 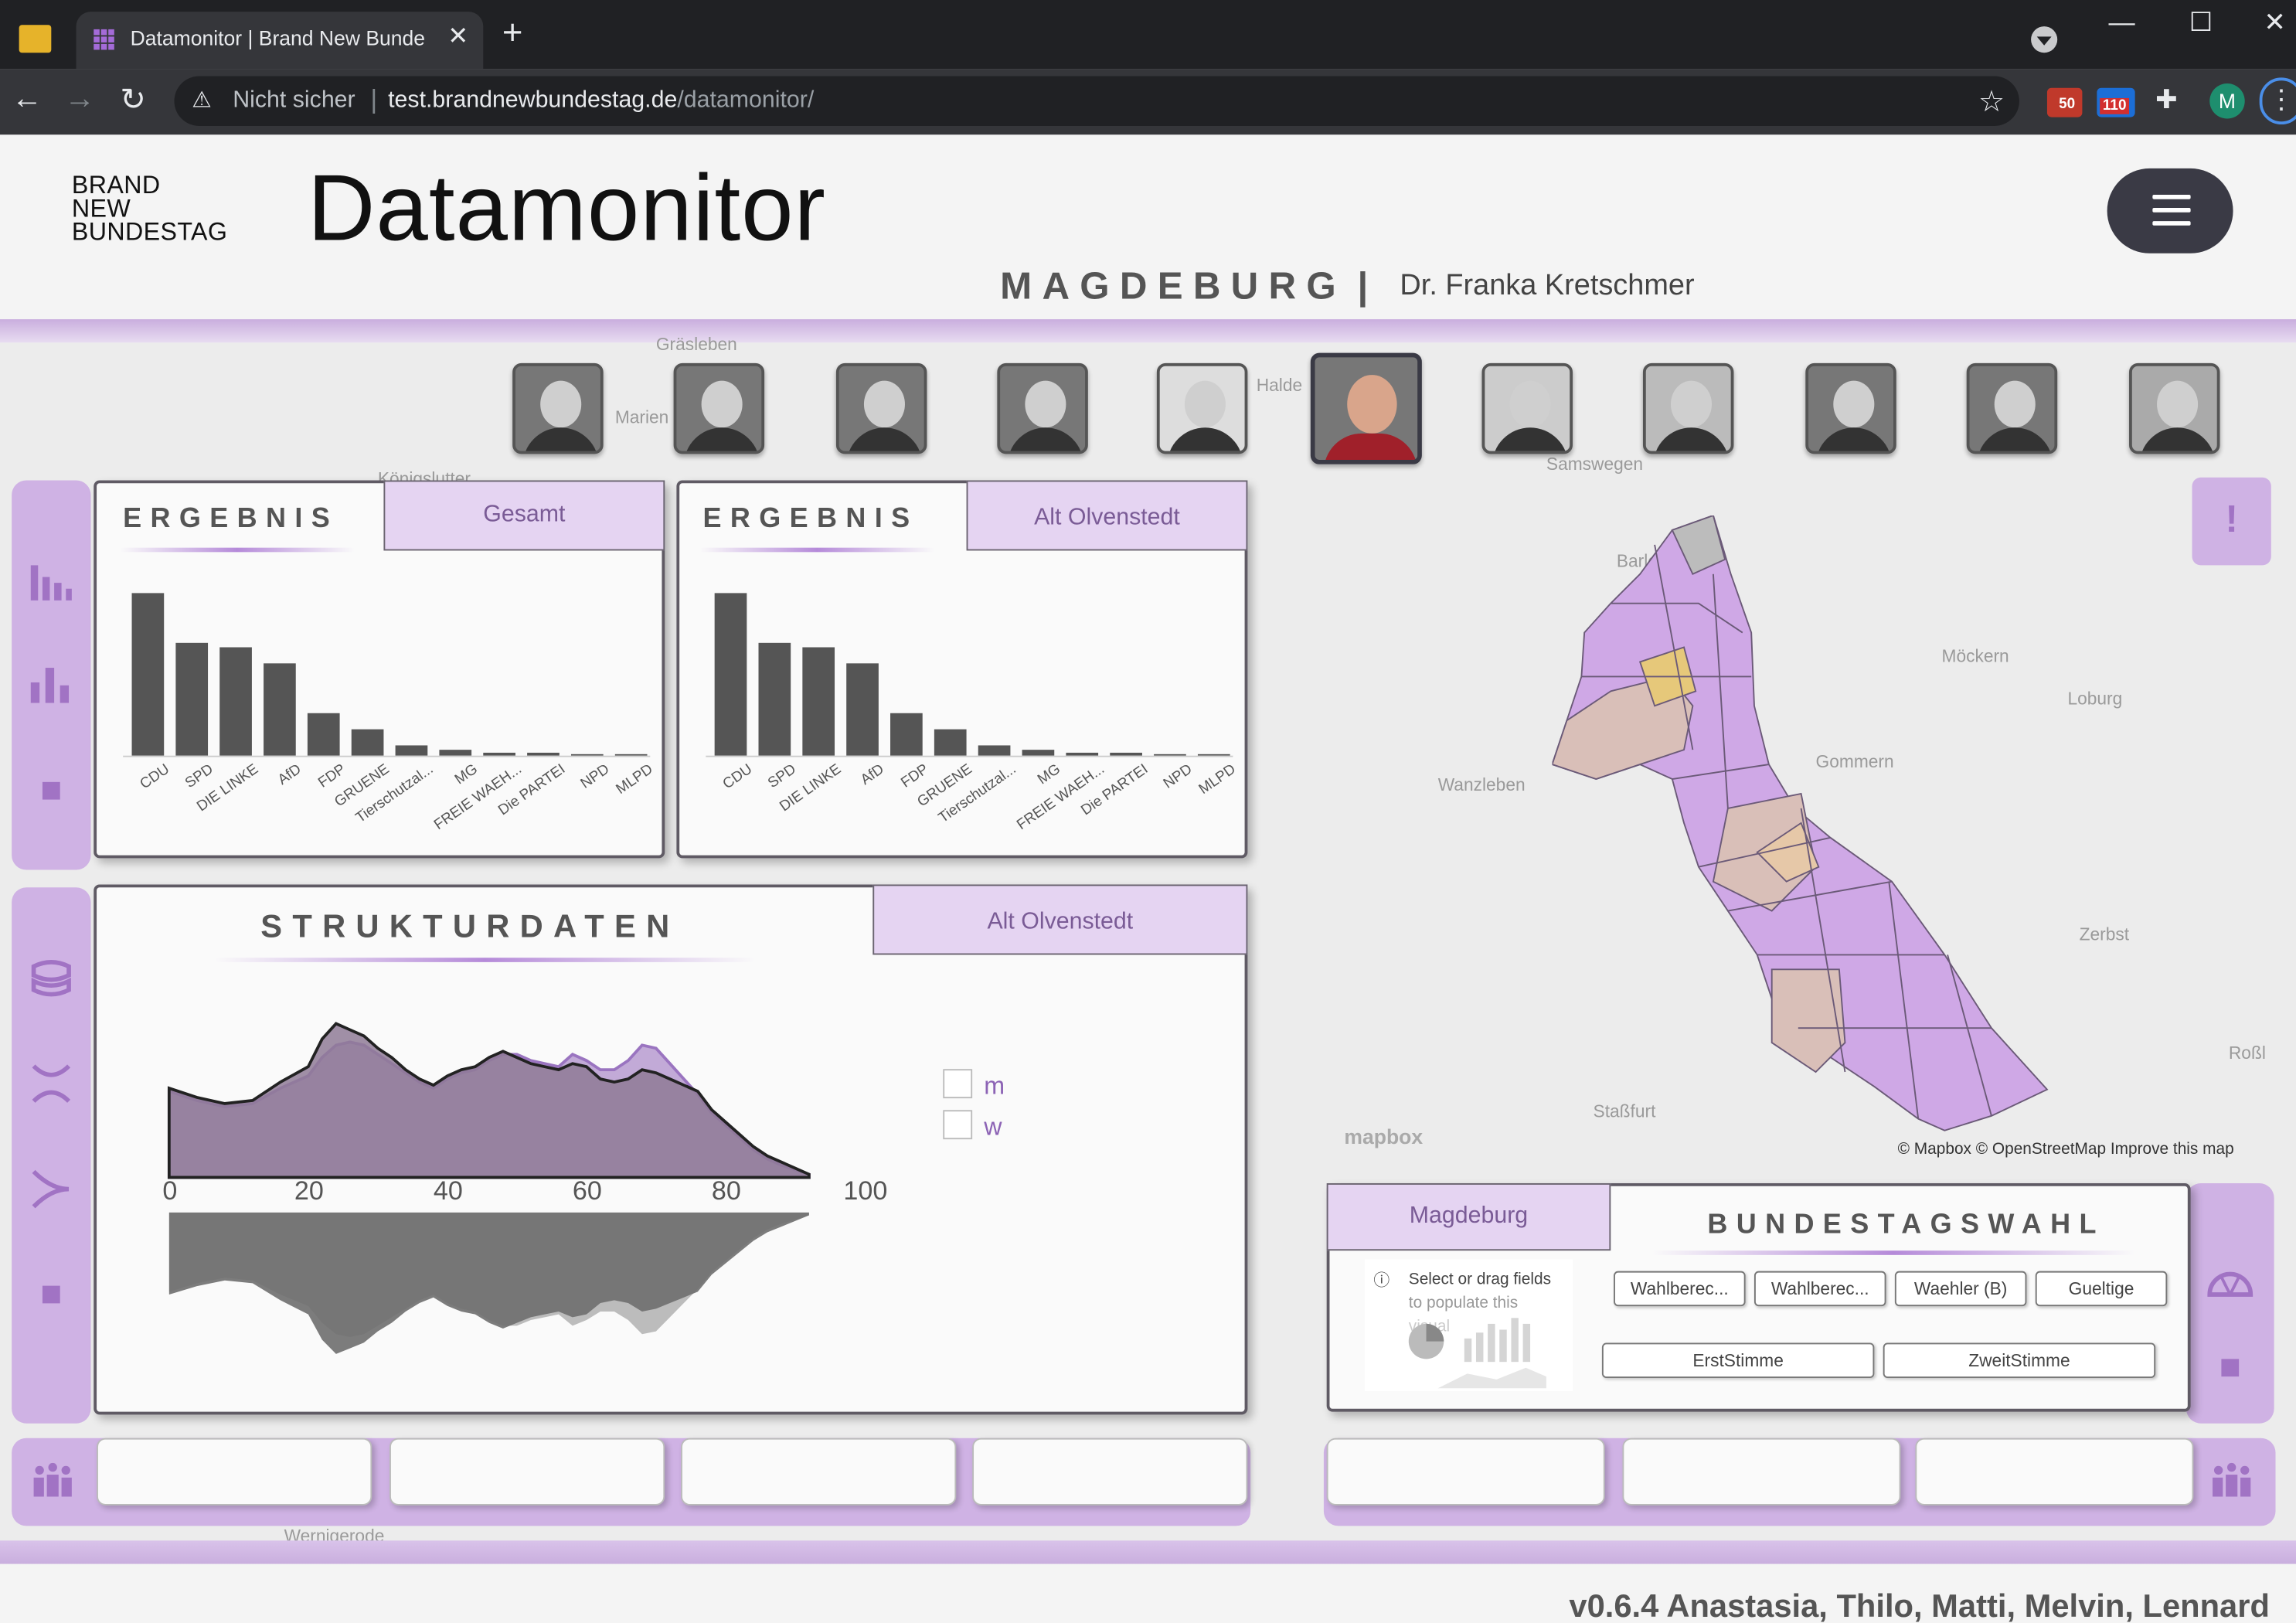 What do you see at coordinates (27, 99) in the screenshot?
I see `back-icon: ←` at bounding box center [27, 99].